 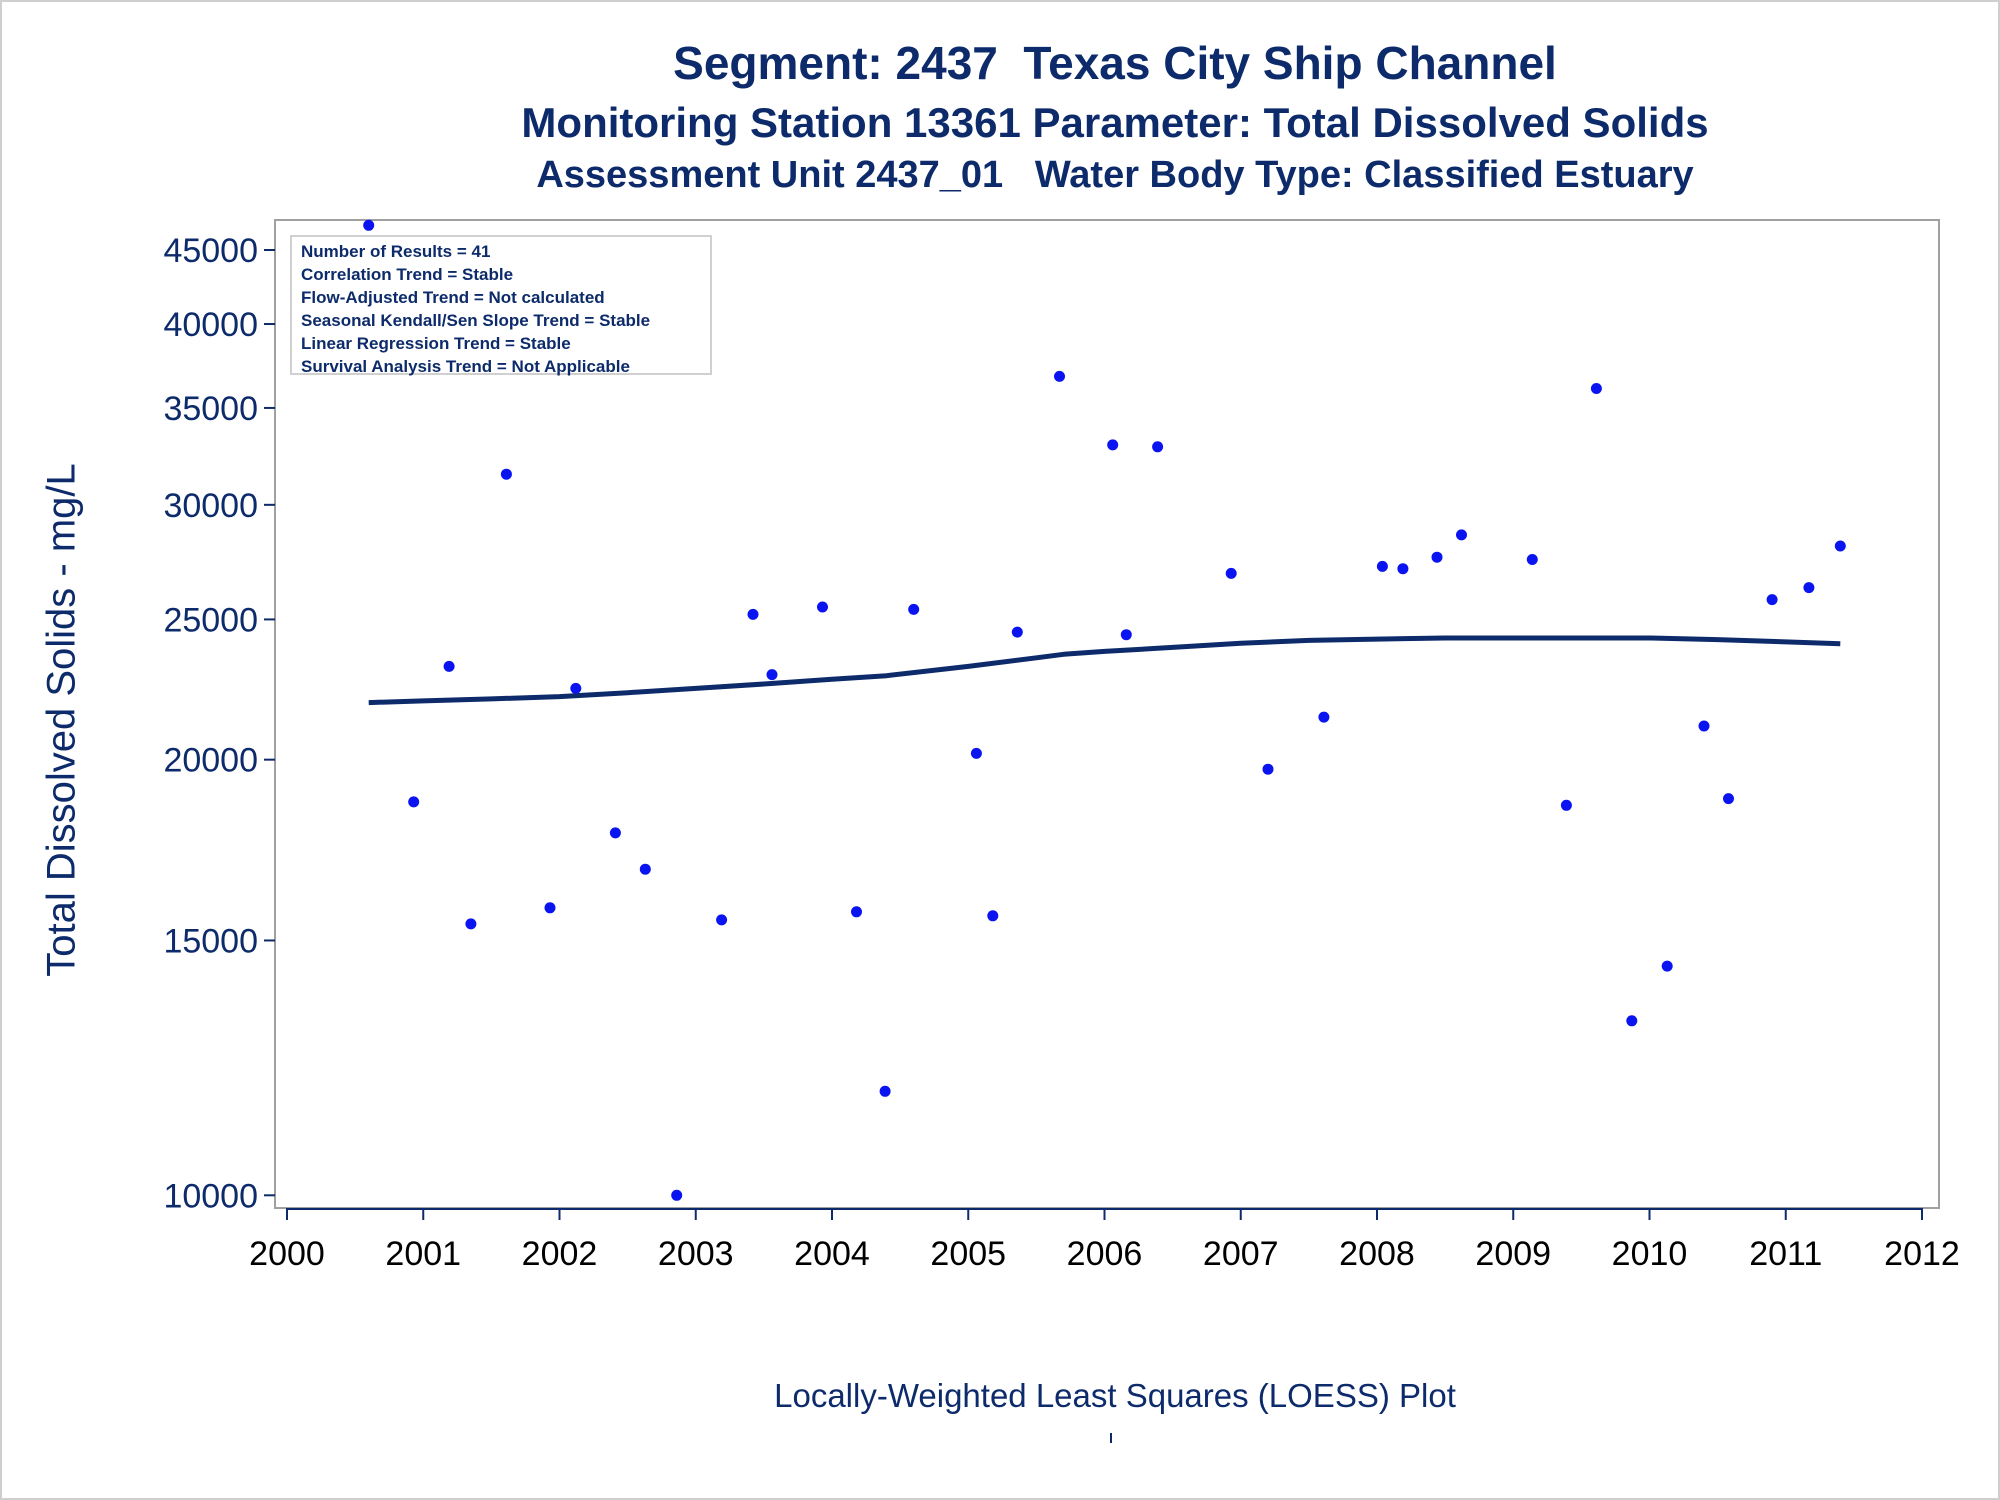 What do you see at coordinates (832, 1254) in the screenshot?
I see `x-tick-label: 2004` at bounding box center [832, 1254].